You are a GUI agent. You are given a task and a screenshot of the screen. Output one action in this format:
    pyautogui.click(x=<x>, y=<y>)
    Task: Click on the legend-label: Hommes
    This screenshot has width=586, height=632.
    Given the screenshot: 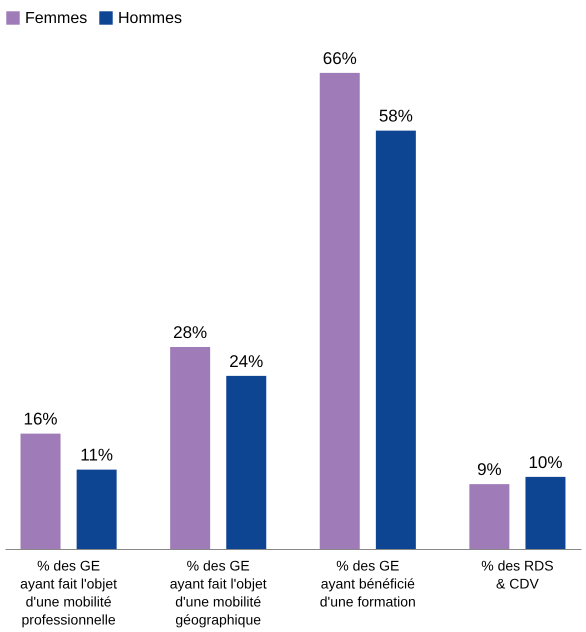 What is the action you would take?
    pyautogui.click(x=150, y=18)
    